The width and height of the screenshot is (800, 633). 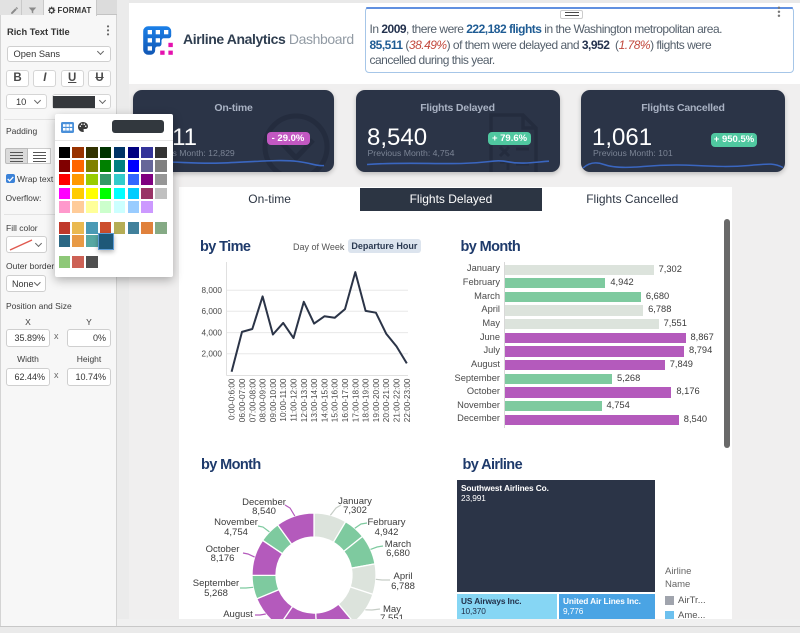 I want to click on svg-text: 8,000, so click(x=212, y=290).